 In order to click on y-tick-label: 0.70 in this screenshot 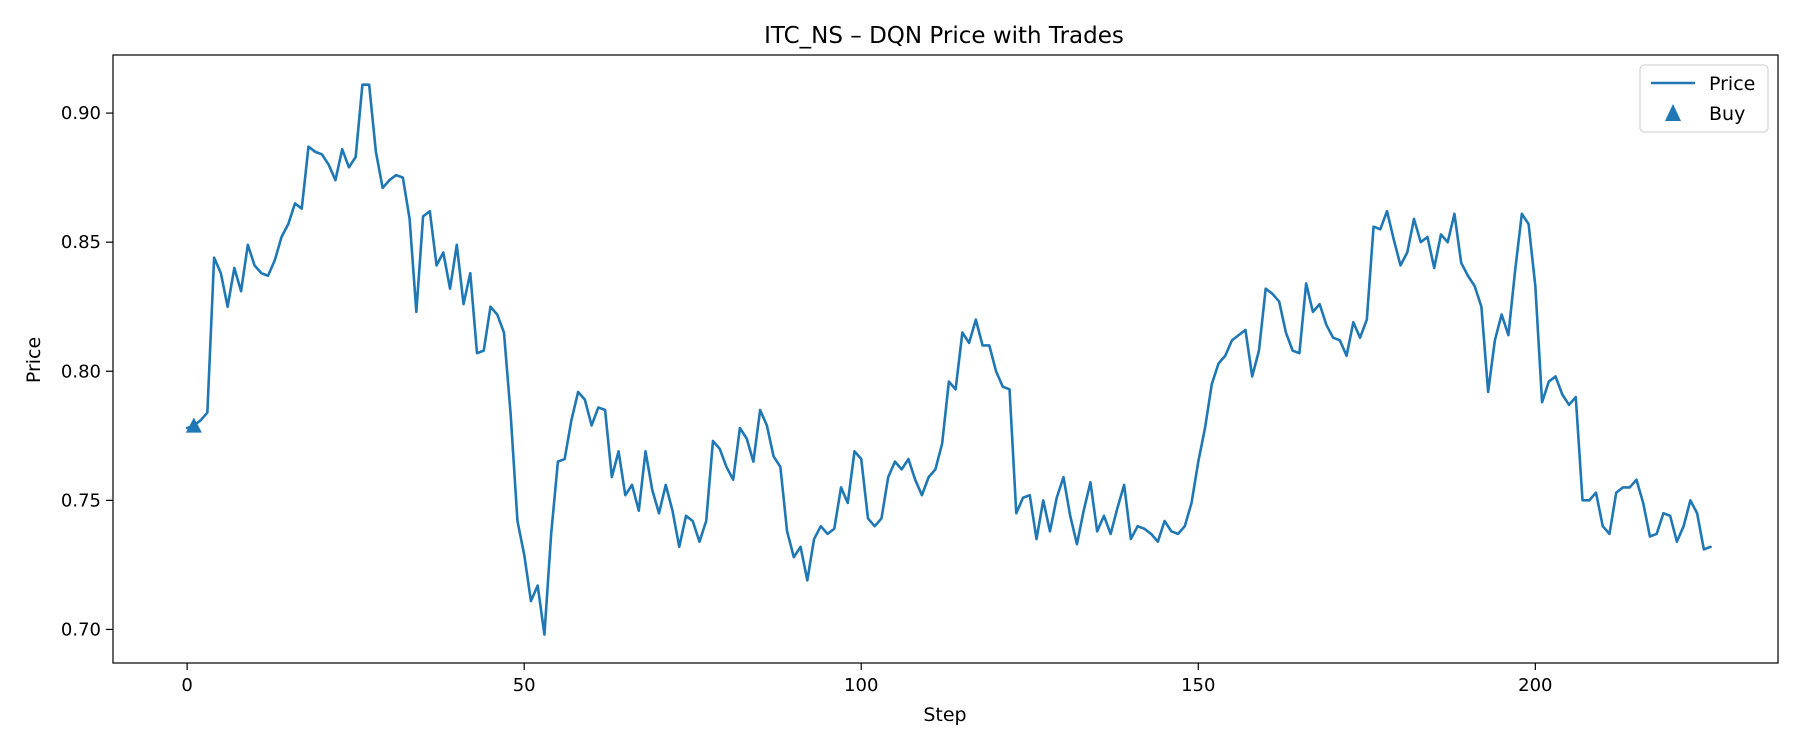, I will do `click(81, 629)`.